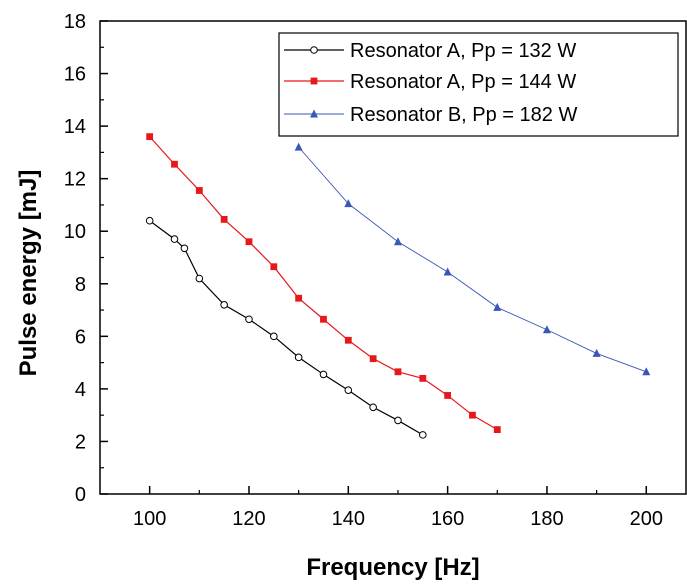 Image resolution: width=687 pixels, height=587 pixels. I want to click on y-tick-label: 4, so click(80, 390).